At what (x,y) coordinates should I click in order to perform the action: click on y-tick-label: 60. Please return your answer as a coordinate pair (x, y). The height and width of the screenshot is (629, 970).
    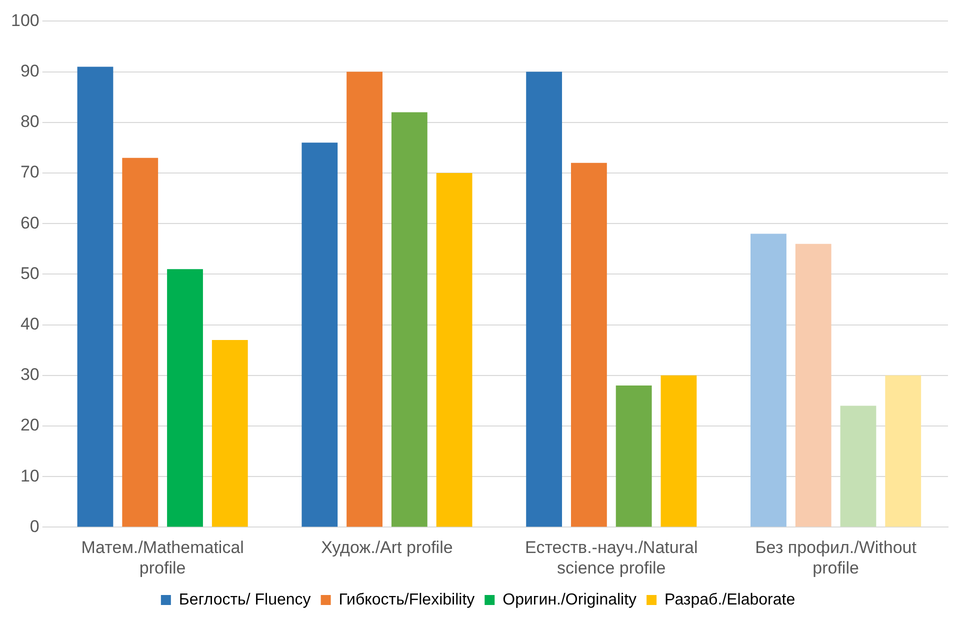
    Looking at the image, I should click on (30, 222).